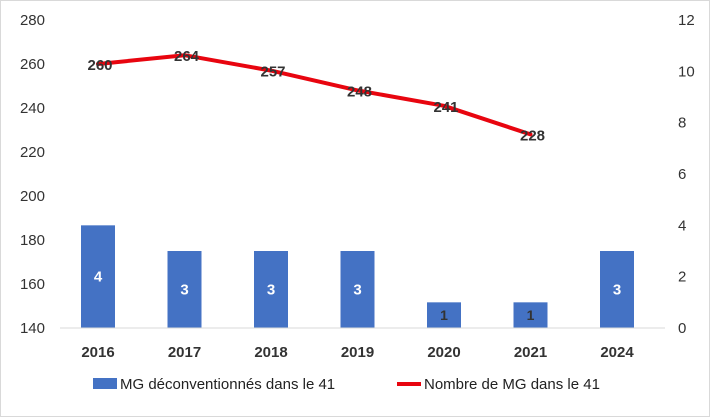 The width and height of the screenshot is (711, 419). I want to click on right-axis: 0 2 4 6 8 10 12, so click(686, 174).